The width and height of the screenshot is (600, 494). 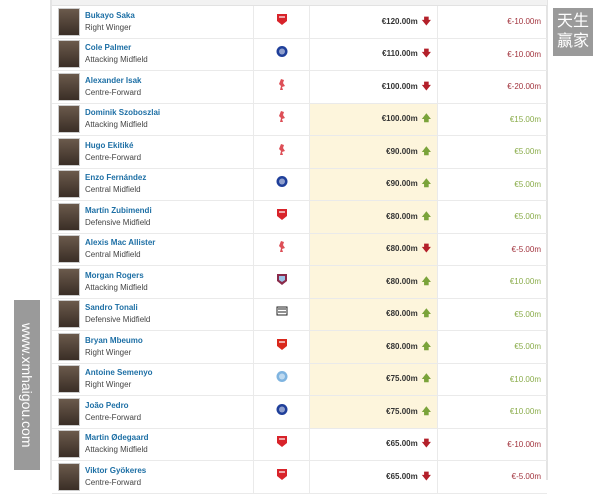 I want to click on man-utd-crest-icon, so click(x=282, y=346).